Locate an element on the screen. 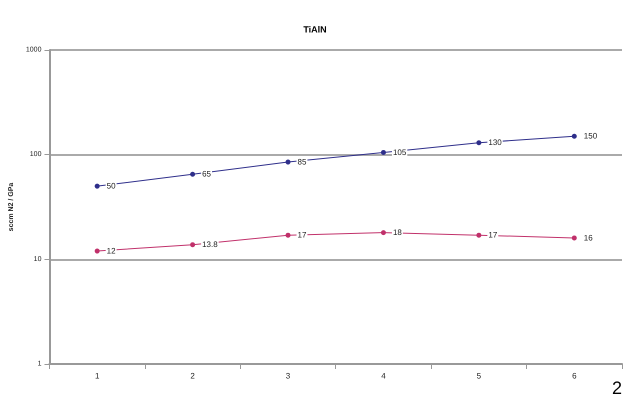  data-label: 18 is located at coordinates (397, 233).